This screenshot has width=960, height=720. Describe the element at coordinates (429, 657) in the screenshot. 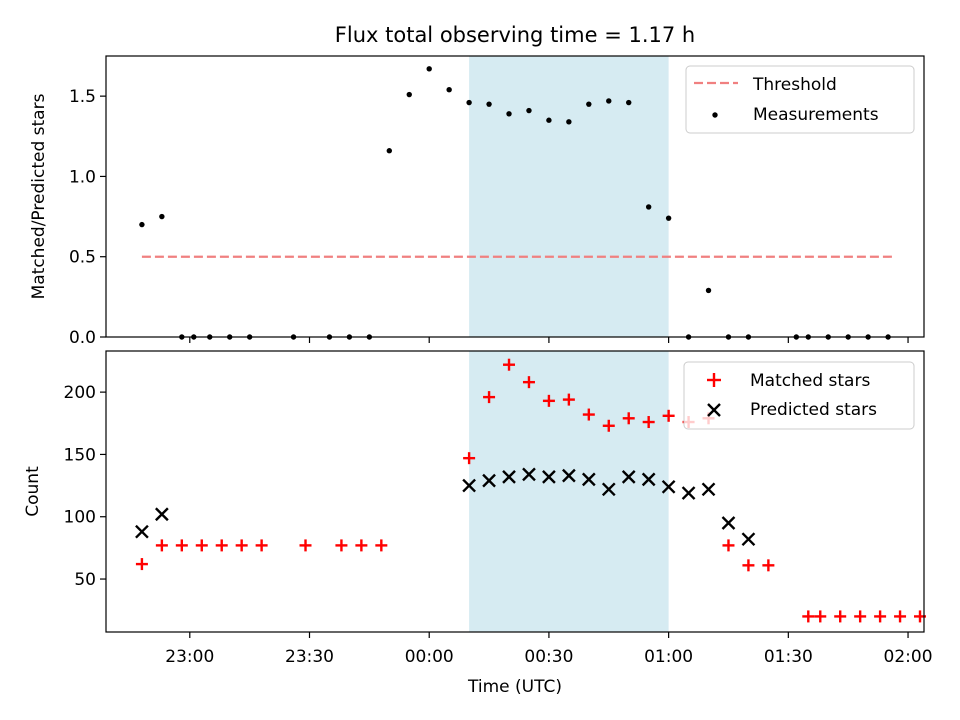

I see `x-tick-label: 00:00` at that location.